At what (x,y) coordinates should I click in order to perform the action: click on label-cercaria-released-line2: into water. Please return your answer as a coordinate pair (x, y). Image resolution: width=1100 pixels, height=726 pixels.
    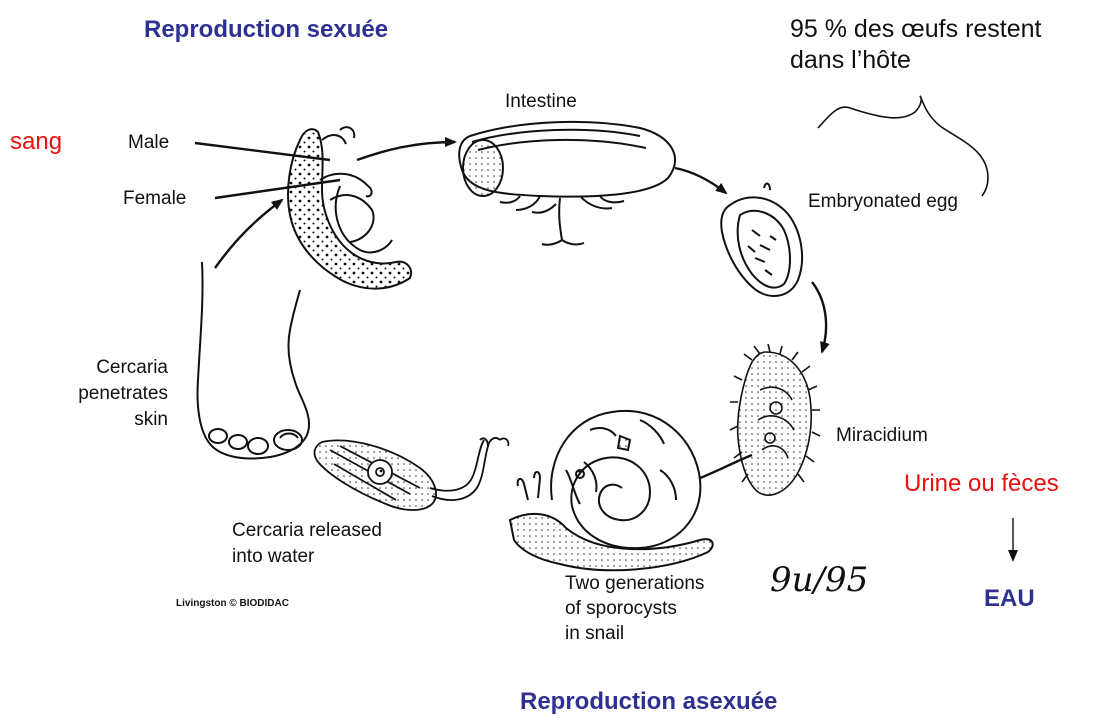
    Looking at the image, I should click on (273, 556).